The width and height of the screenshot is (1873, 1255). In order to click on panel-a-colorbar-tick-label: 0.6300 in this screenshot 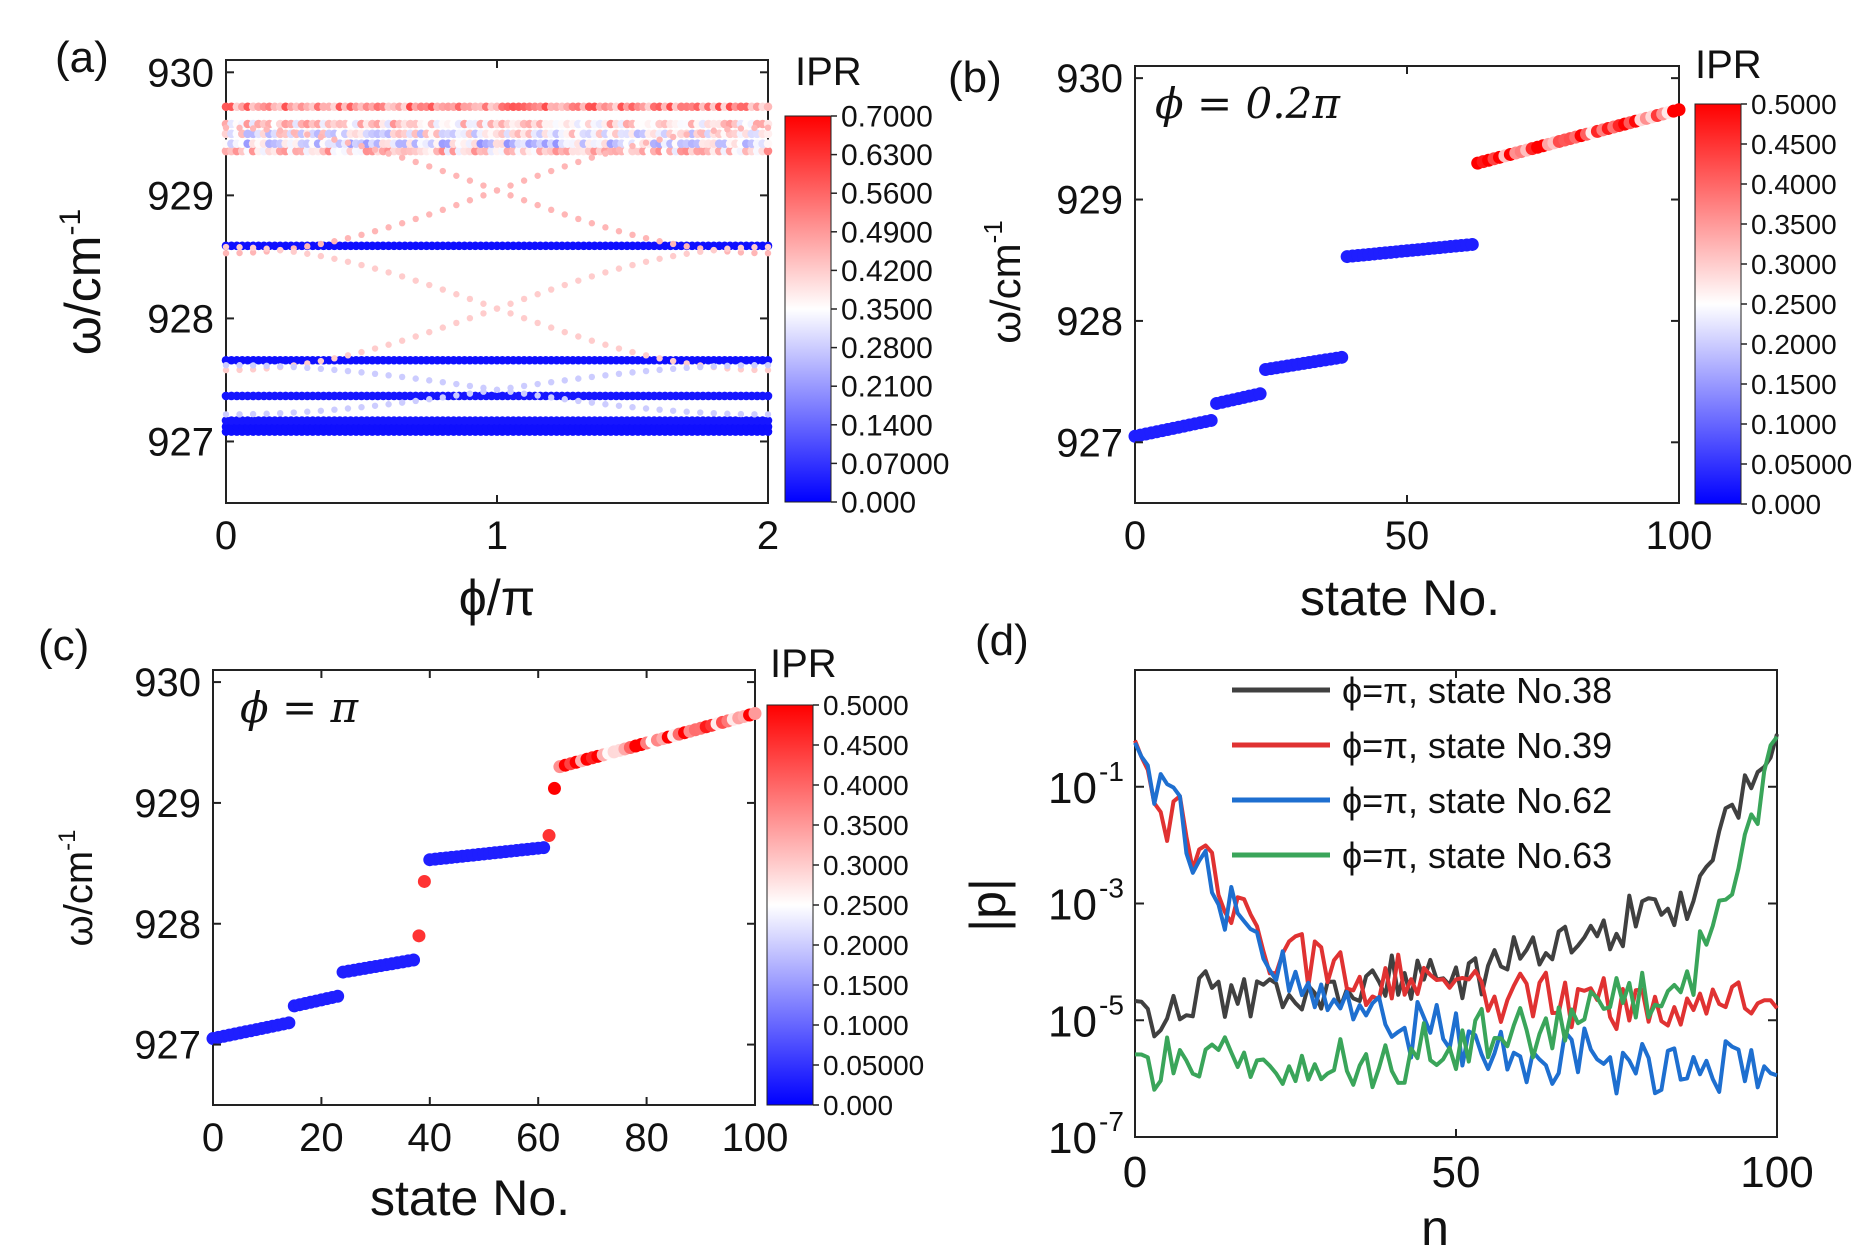, I will do `click(887, 155)`.